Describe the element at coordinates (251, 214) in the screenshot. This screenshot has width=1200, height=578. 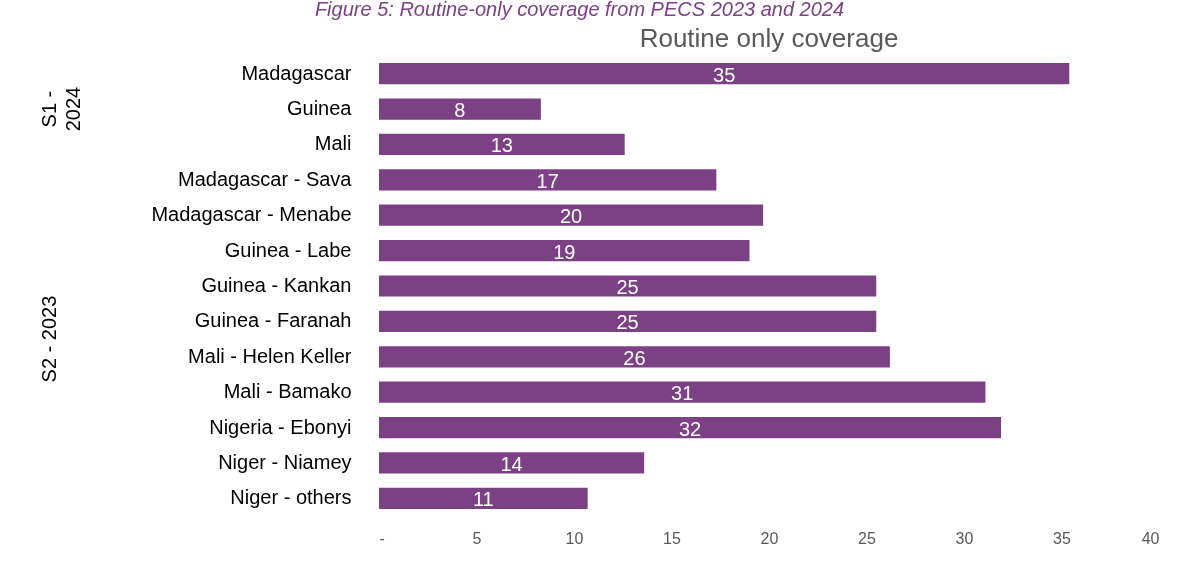
I see `y-tick-label: Madagascar - Menabe` at that location.